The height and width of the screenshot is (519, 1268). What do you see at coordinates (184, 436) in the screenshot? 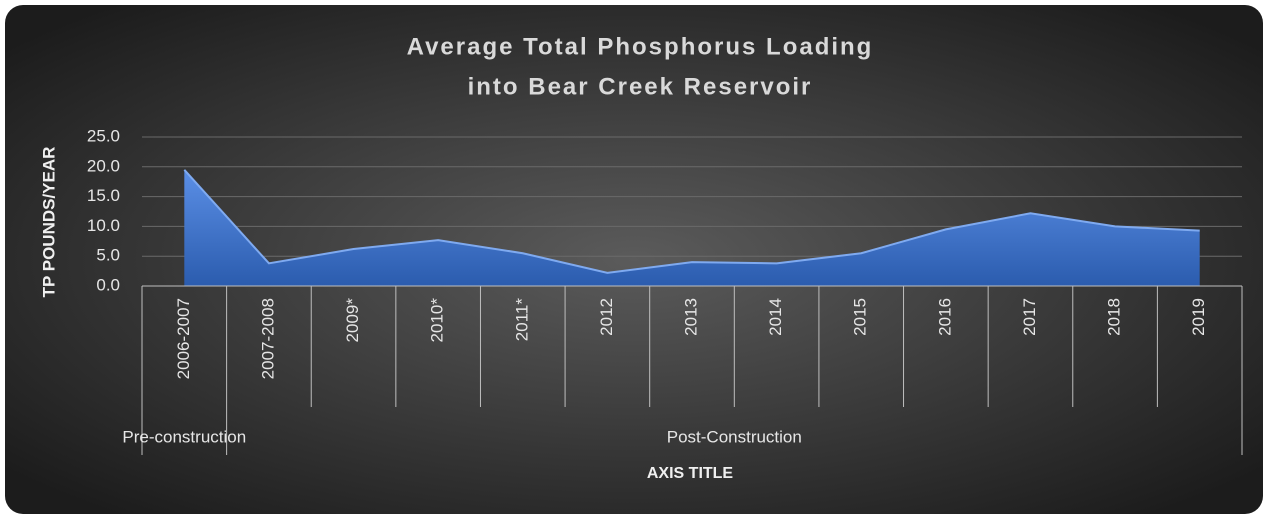
I see `group-label: Pre-construction` at bounding box center [184, 436].